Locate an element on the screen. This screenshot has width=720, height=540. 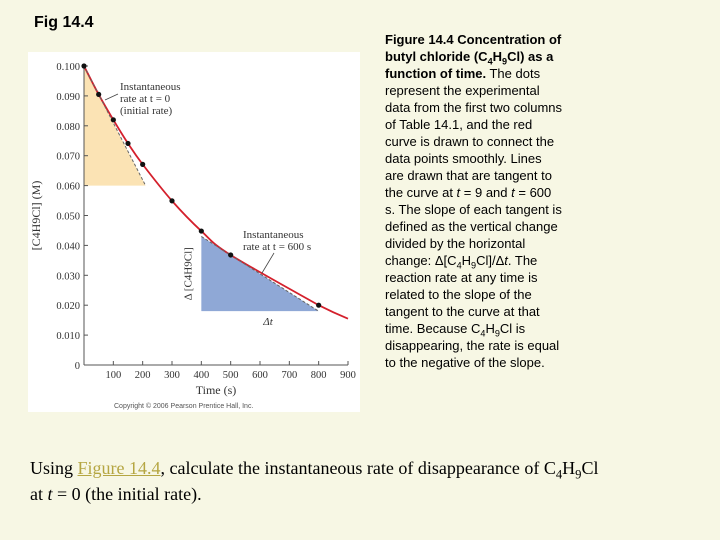
initial-rate-pointer is located at coordinates (111, 97).